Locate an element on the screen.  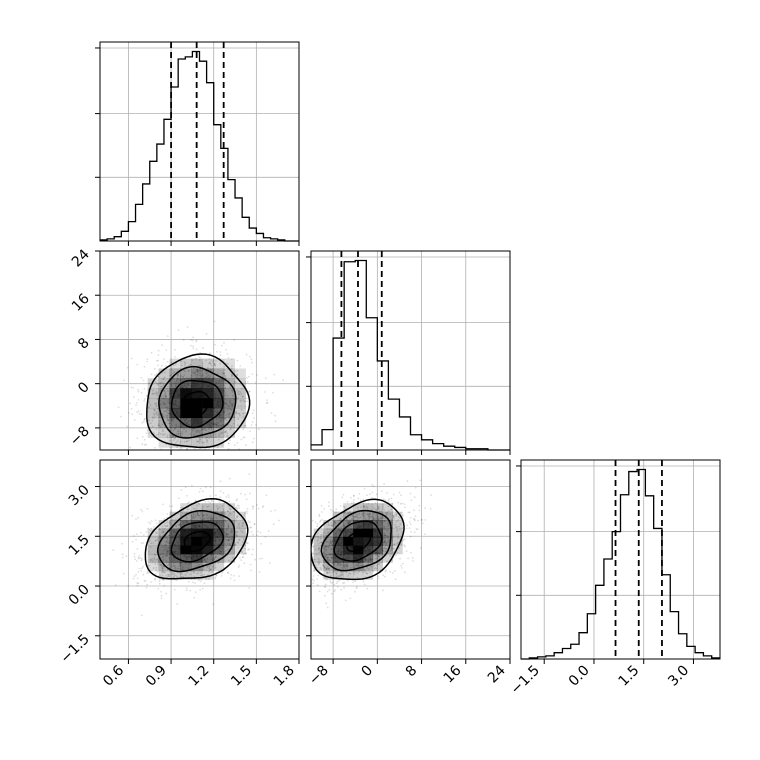
histogram-step is located at coordinates (620, 564).